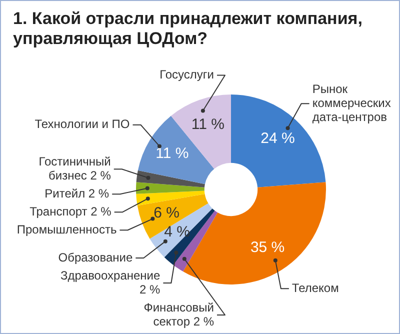 This screenshot has height=334, width=400. Describe the element at coordinates (149, 289) in the screenshot. I see `data-label: 2 %` at that location.